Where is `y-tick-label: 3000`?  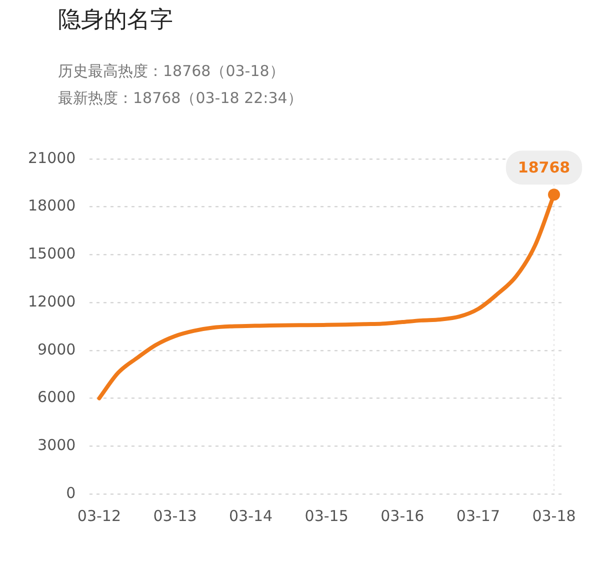
y-tick-label: 3000 is located at coordinates (57, 445).